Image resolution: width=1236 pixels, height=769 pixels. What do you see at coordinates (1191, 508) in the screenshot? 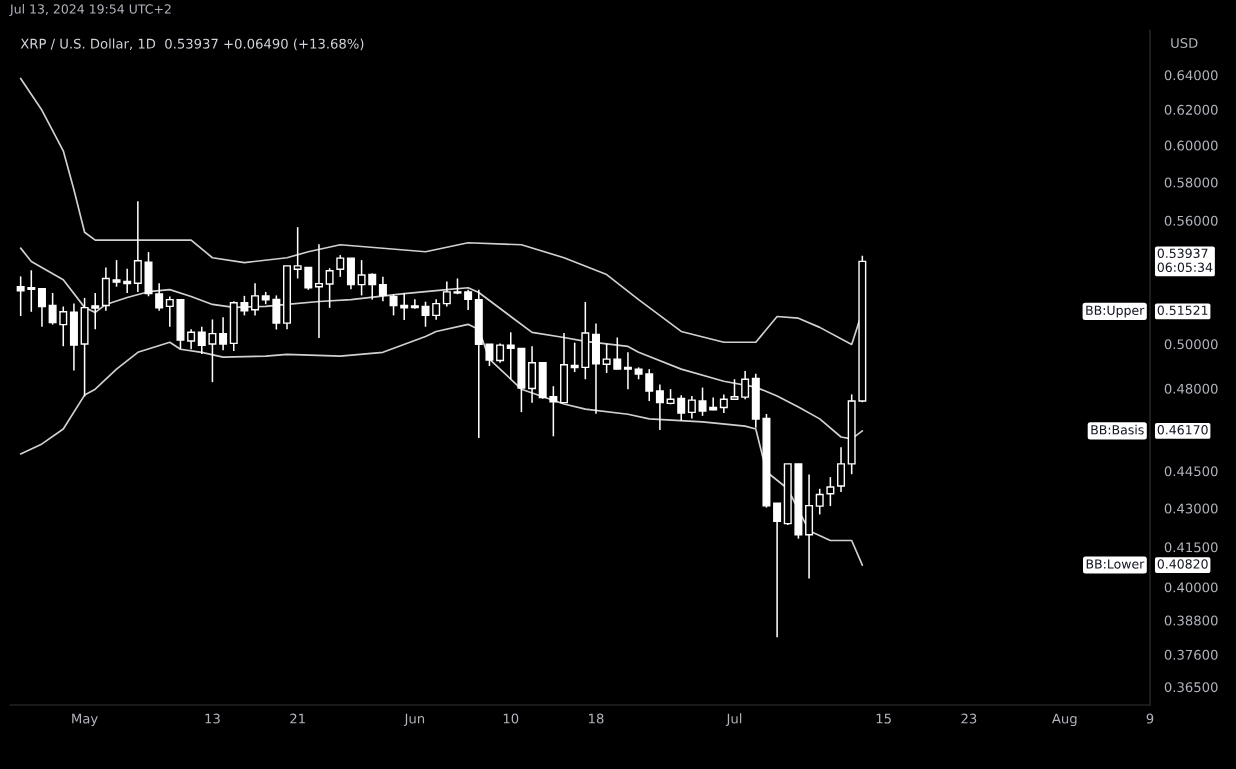
I see `y-tick-label: 0.43000` at bounding box center [1191, 508].